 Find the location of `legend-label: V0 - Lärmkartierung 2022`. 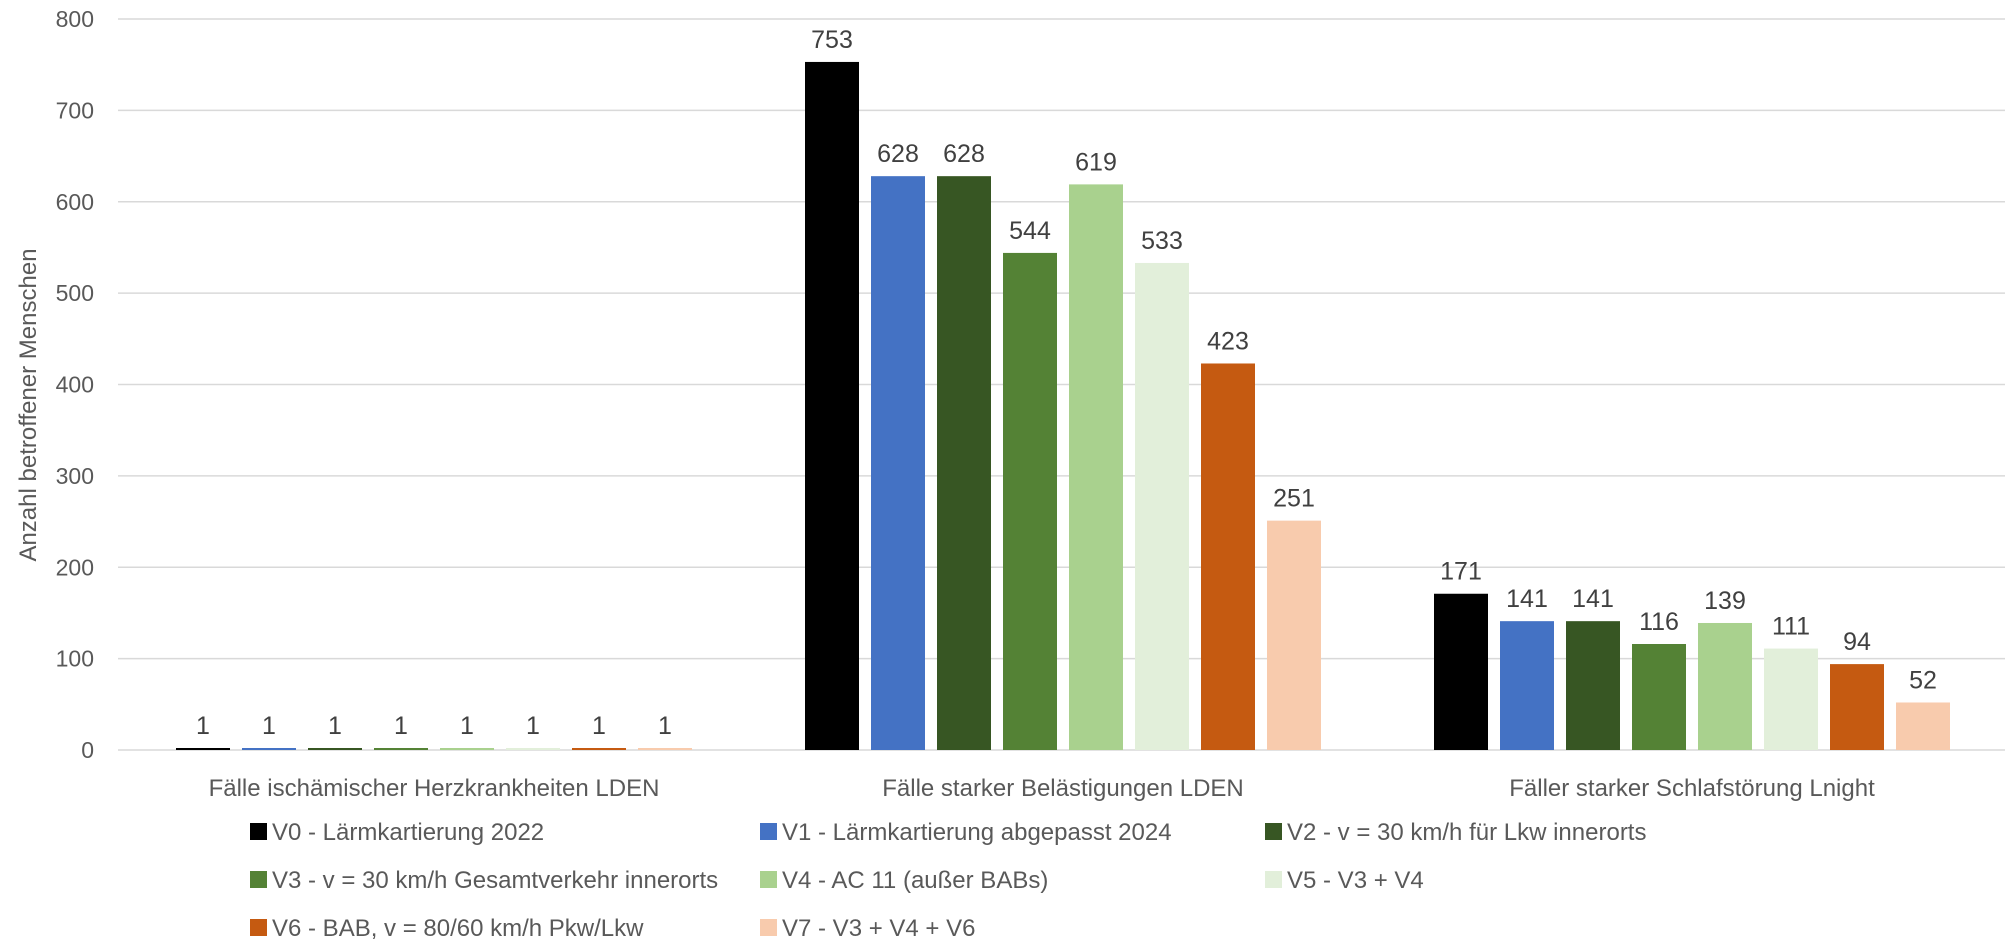

legend-label: V0 - Lärmkartierung 2022 is located at coordinates (408, 832).